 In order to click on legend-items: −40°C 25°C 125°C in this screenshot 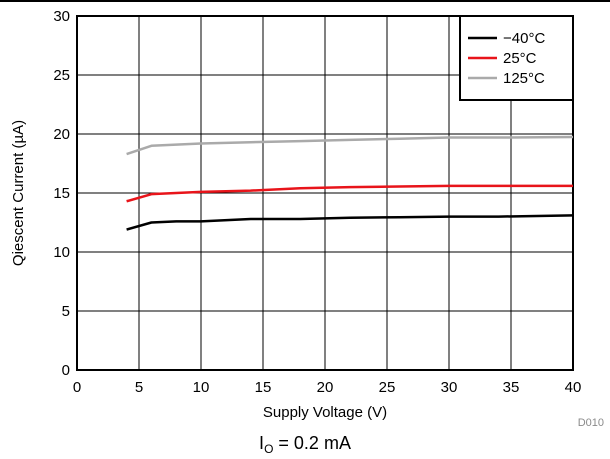, I will do `click(506, 58)`.